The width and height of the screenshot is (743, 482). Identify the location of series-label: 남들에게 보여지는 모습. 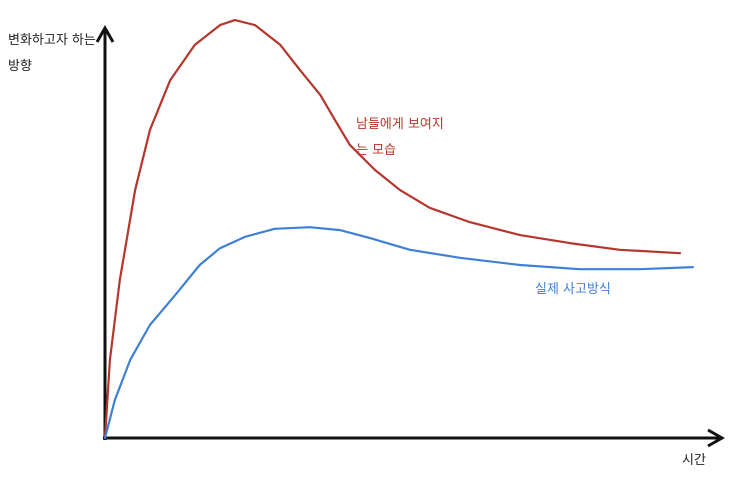
(400, 137).